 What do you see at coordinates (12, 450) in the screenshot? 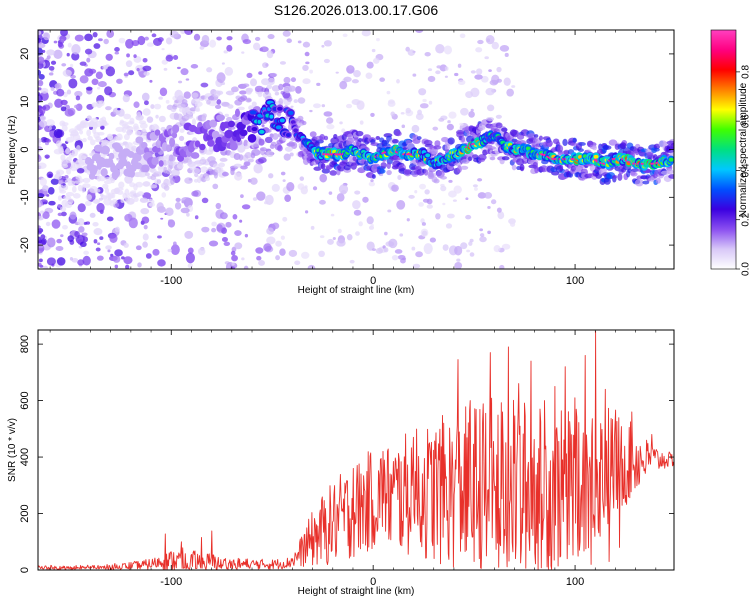
I see `snr-y-axis-title: SNR (10 * v/v)` at bounding box center [12, 450].